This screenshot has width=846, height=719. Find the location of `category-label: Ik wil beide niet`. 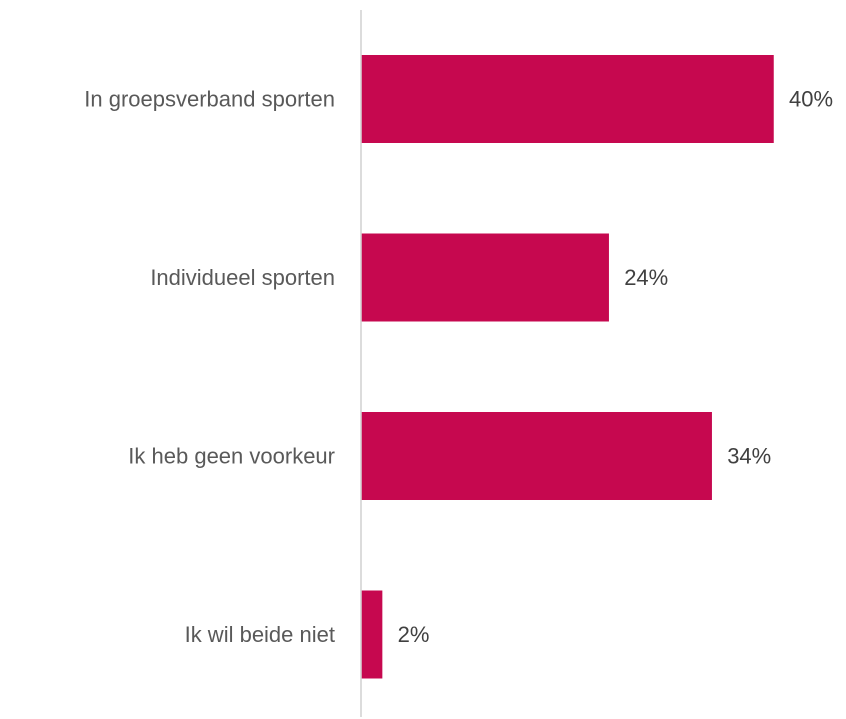

category-label: Ik wil beide niet is located at coordinates (260, 634).